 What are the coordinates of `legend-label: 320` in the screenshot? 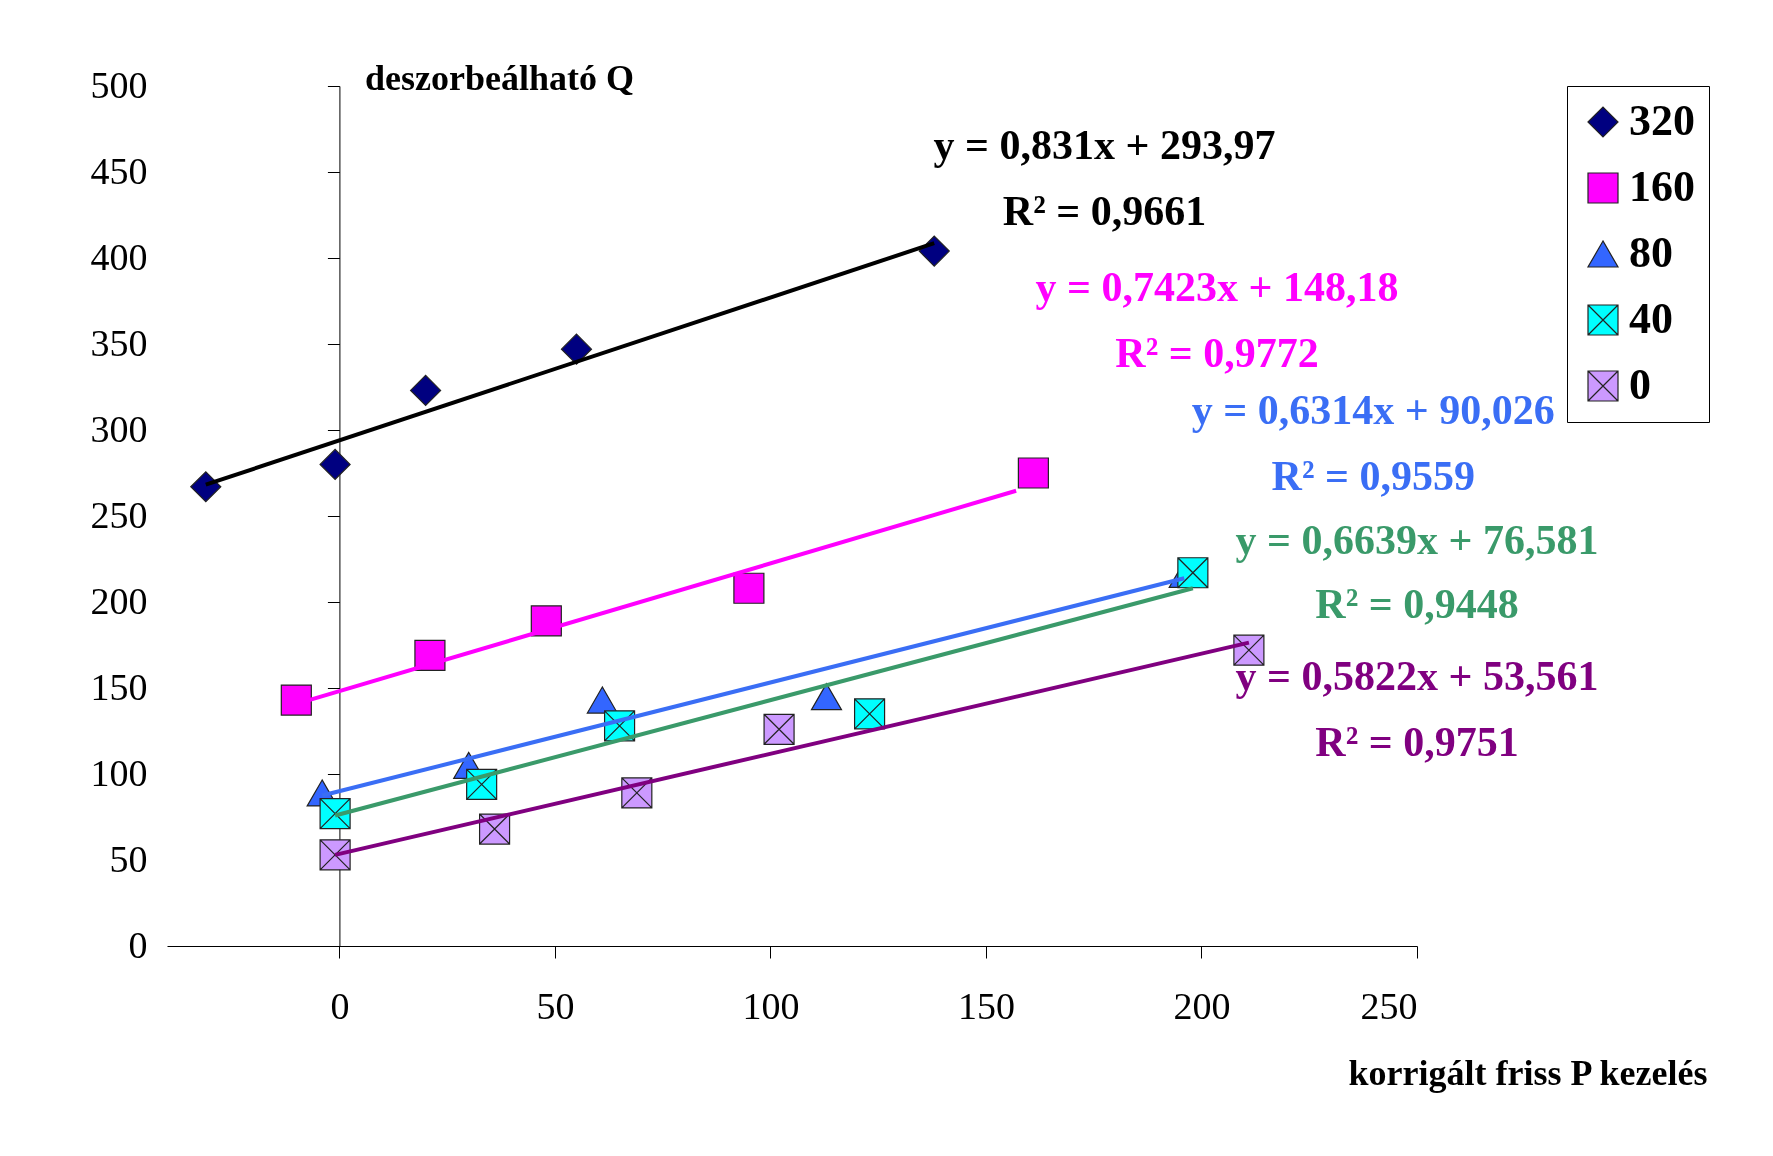 It's located at (1662, 120).